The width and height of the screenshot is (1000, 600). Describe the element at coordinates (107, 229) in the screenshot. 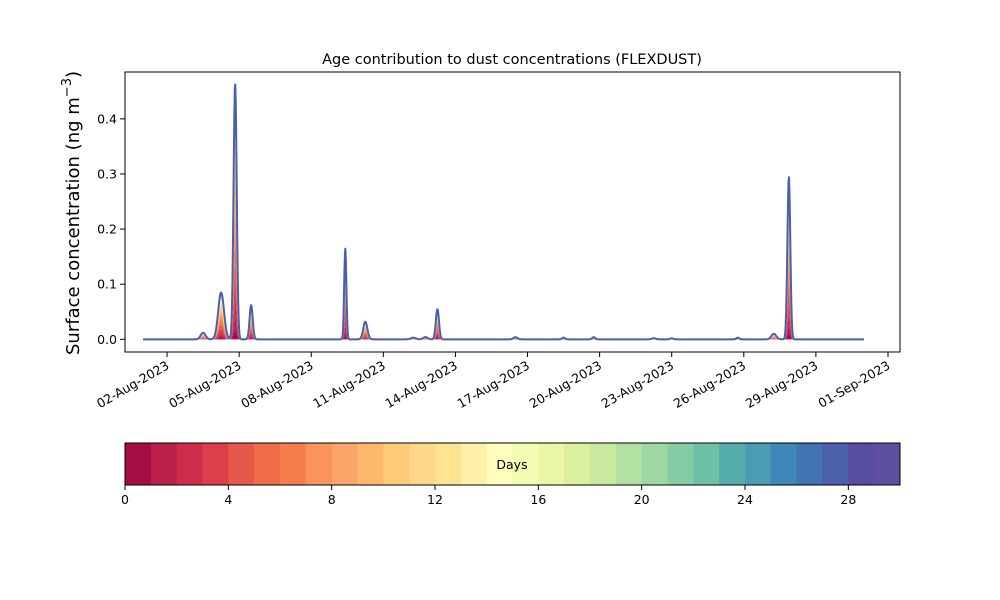

I see `y-tick-label: 0.2` at that location.